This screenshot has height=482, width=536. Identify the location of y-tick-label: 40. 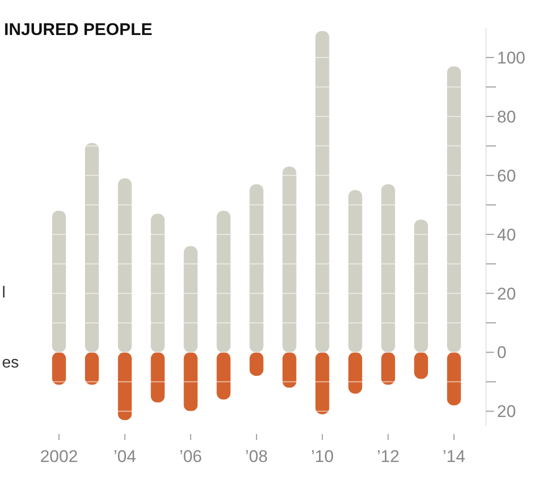
(506, 234).